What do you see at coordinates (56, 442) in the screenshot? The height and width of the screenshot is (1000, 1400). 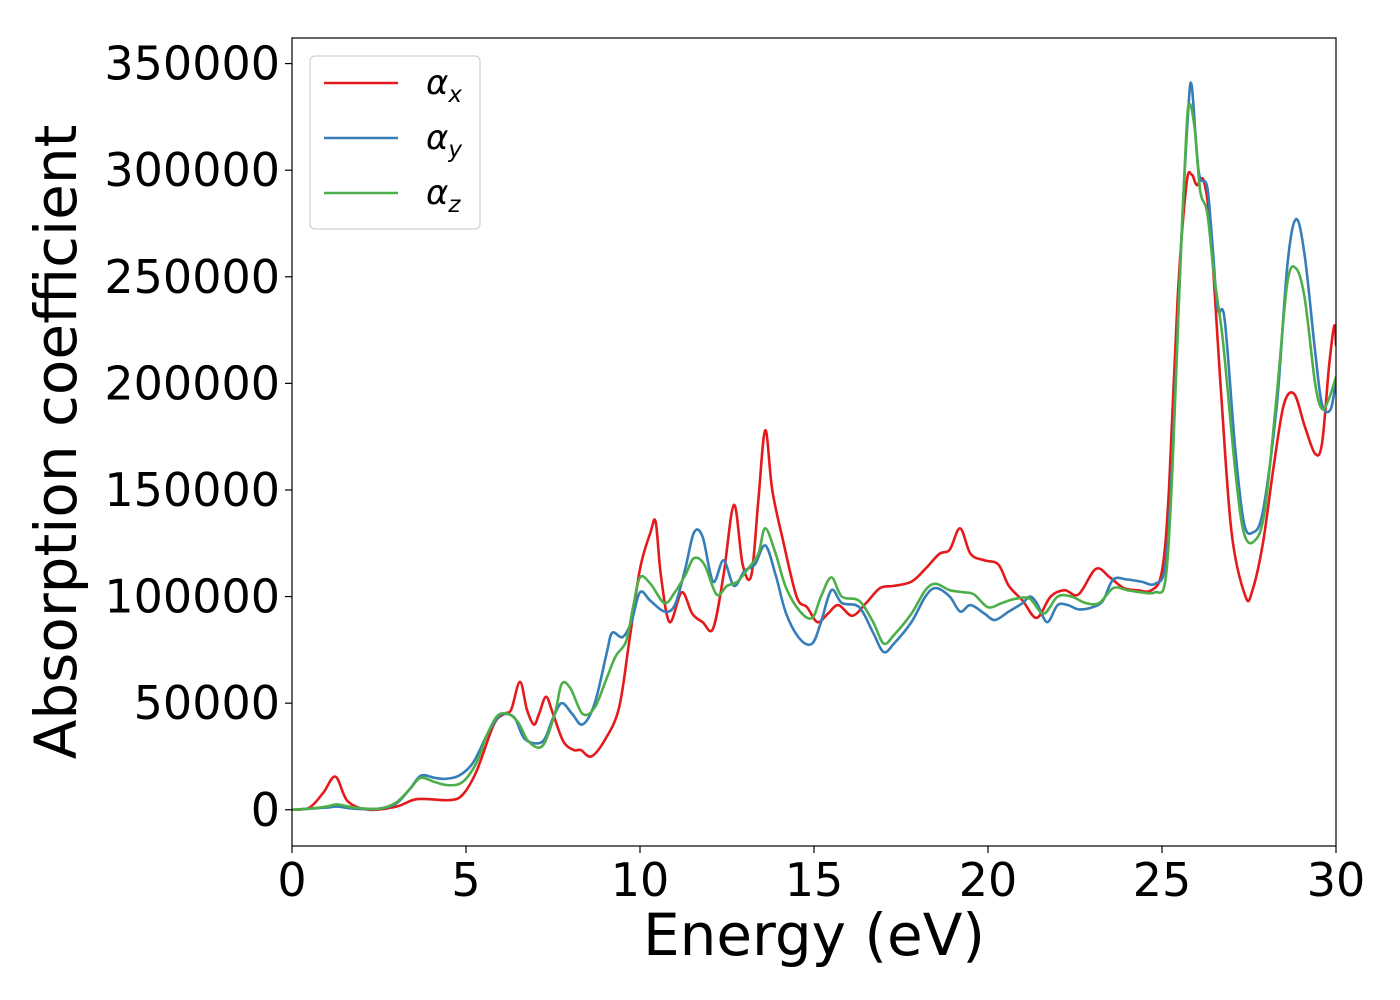 I see `y-axis-label: Absorption coefficient` at bounding box center [56, 442].